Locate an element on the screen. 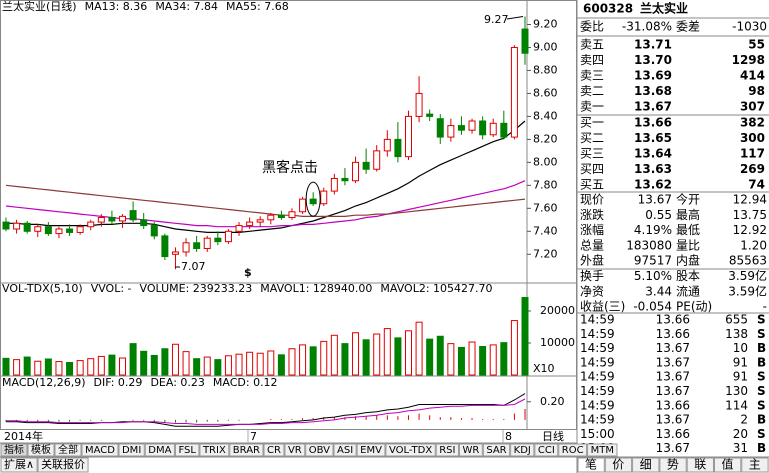  indicator-tab: EMV is located at coordinates (371, 450).